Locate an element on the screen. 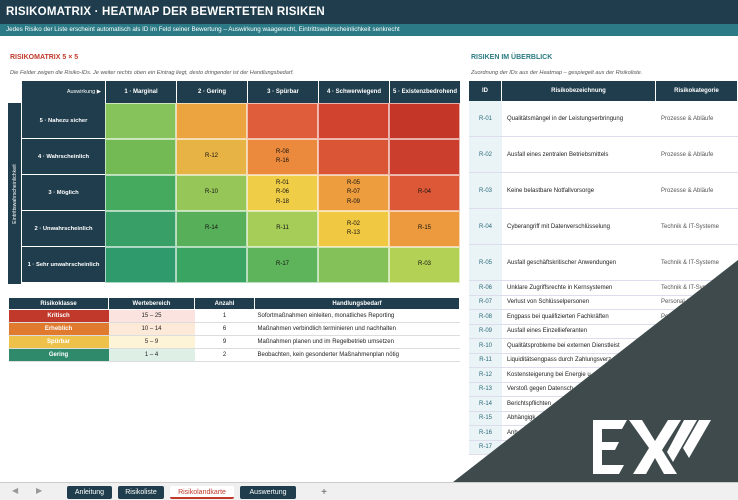 Image resolution: width=738 pixels, height=500 pixels. impact-column-header: 3 · Spürbar is located at coordinates (282, 92).